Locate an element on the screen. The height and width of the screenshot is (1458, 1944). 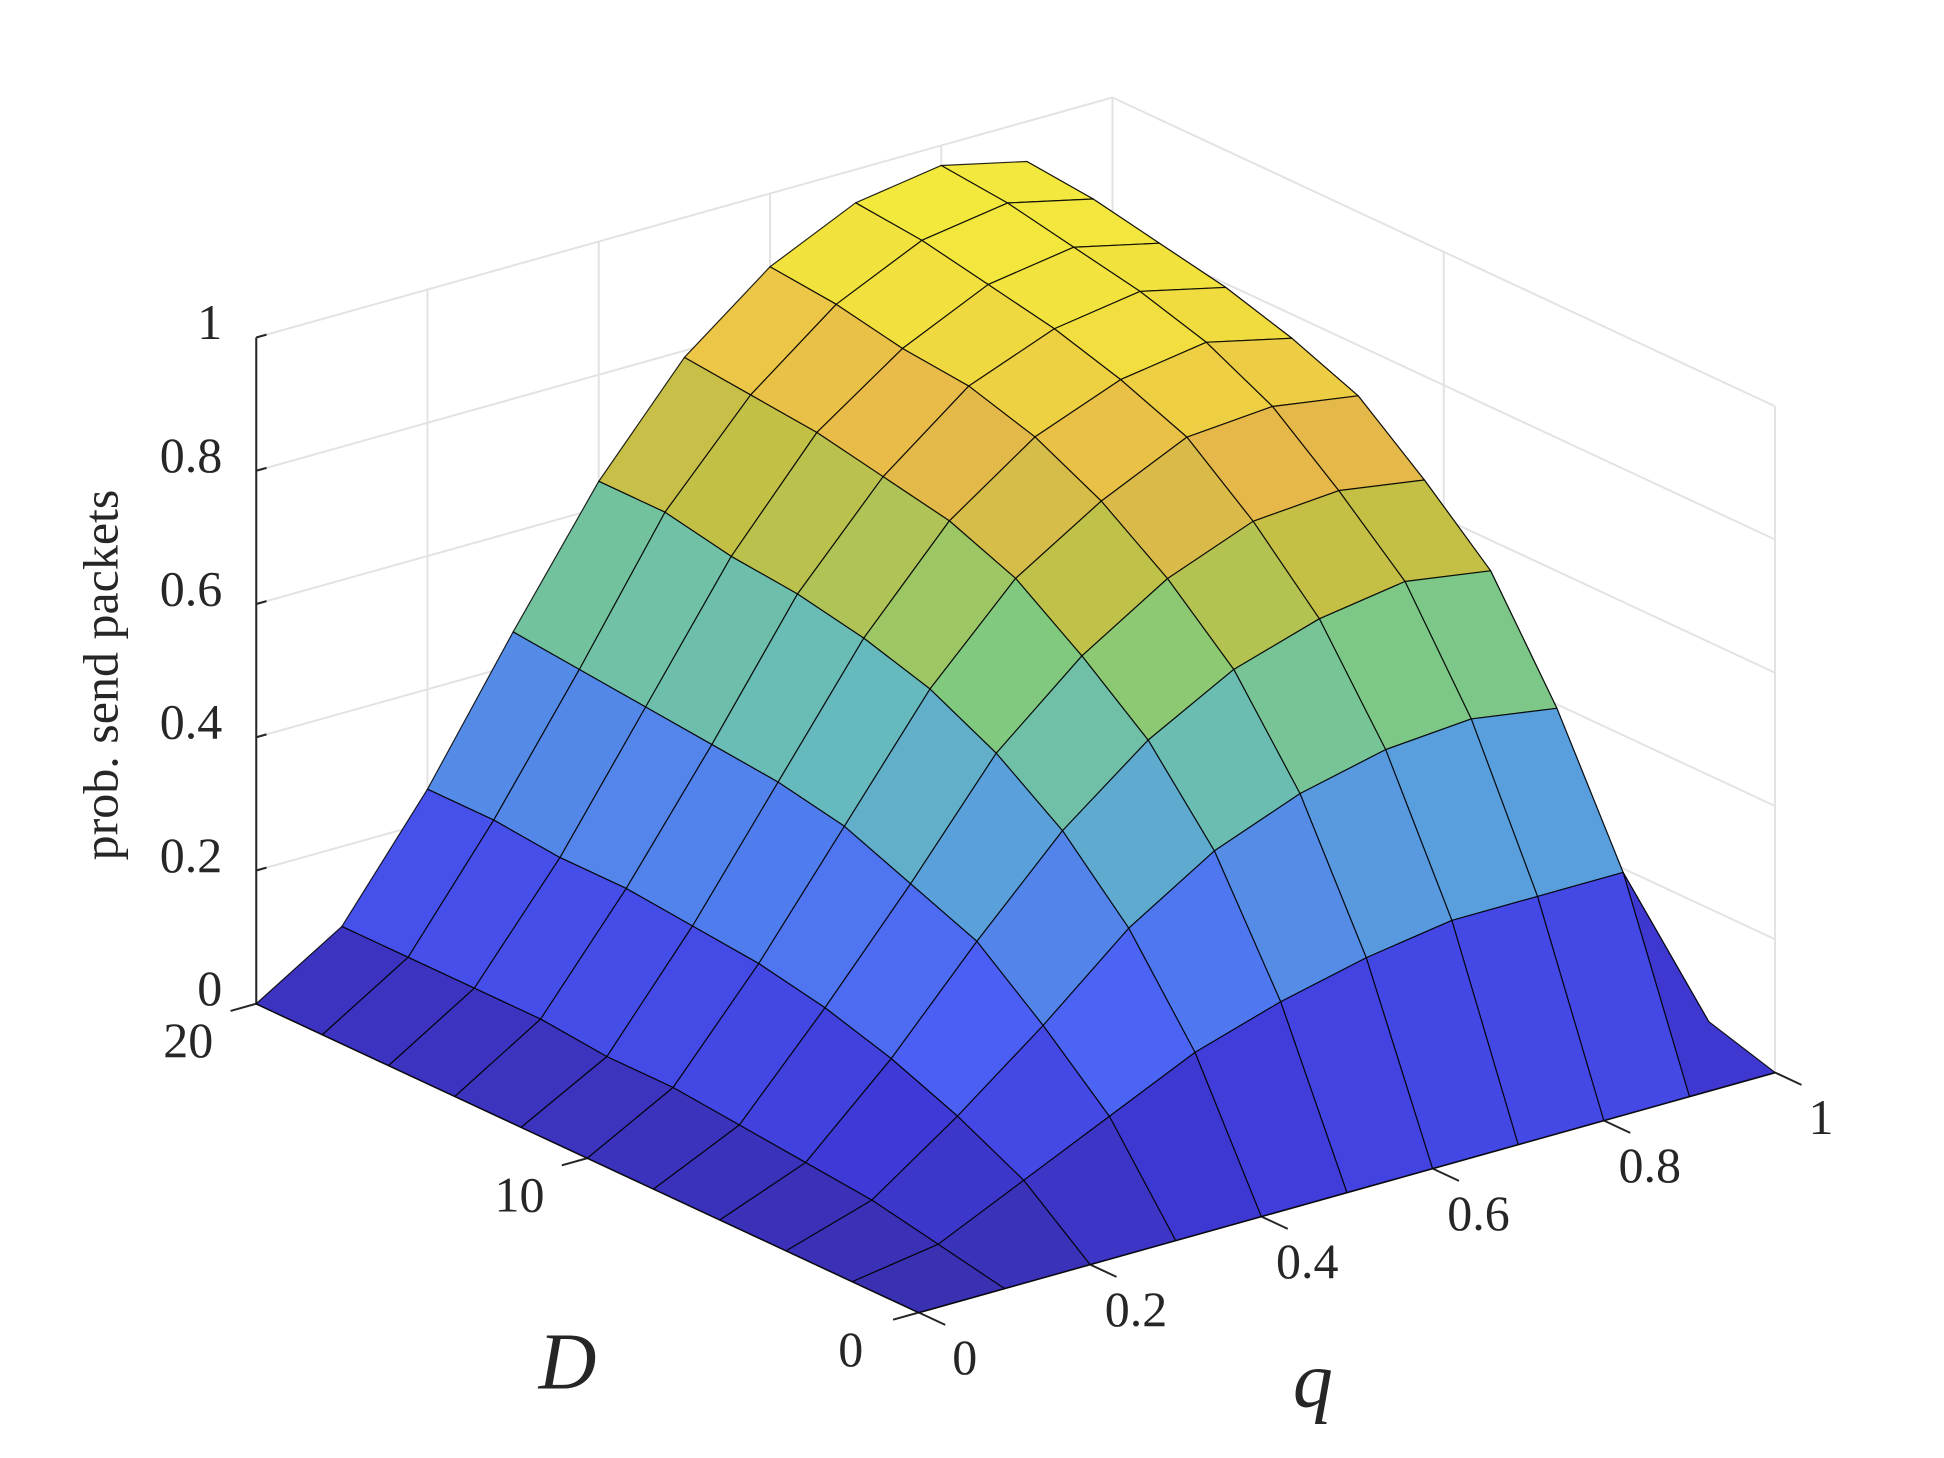
x-tick-label: 0.6 is located at coordinates (1478, 1213).